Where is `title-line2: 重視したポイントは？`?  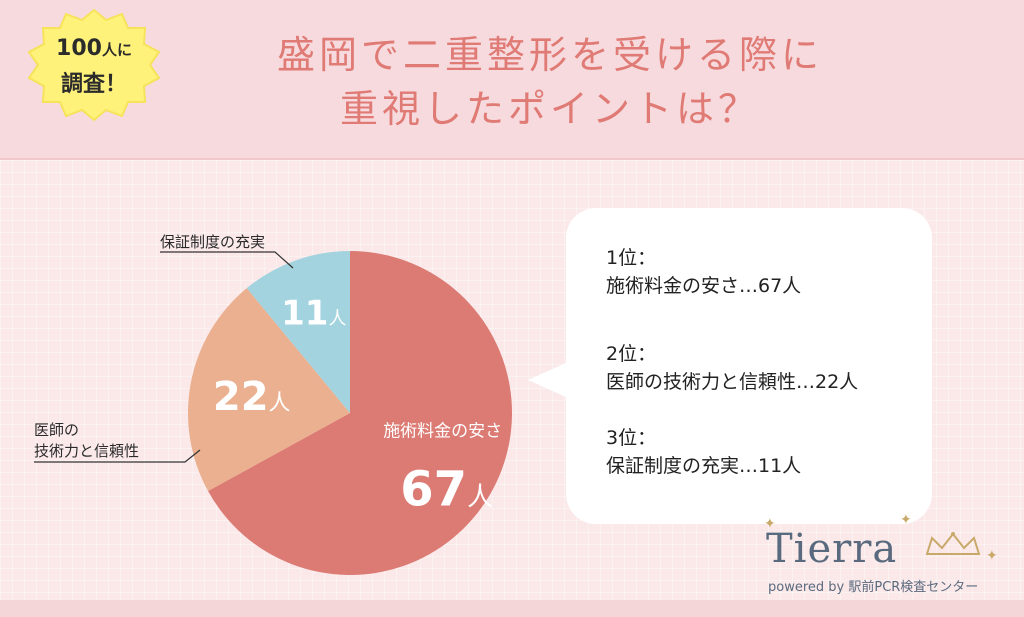
title-line2: 重視したポイントは？ is located at coordinates (549, 109).